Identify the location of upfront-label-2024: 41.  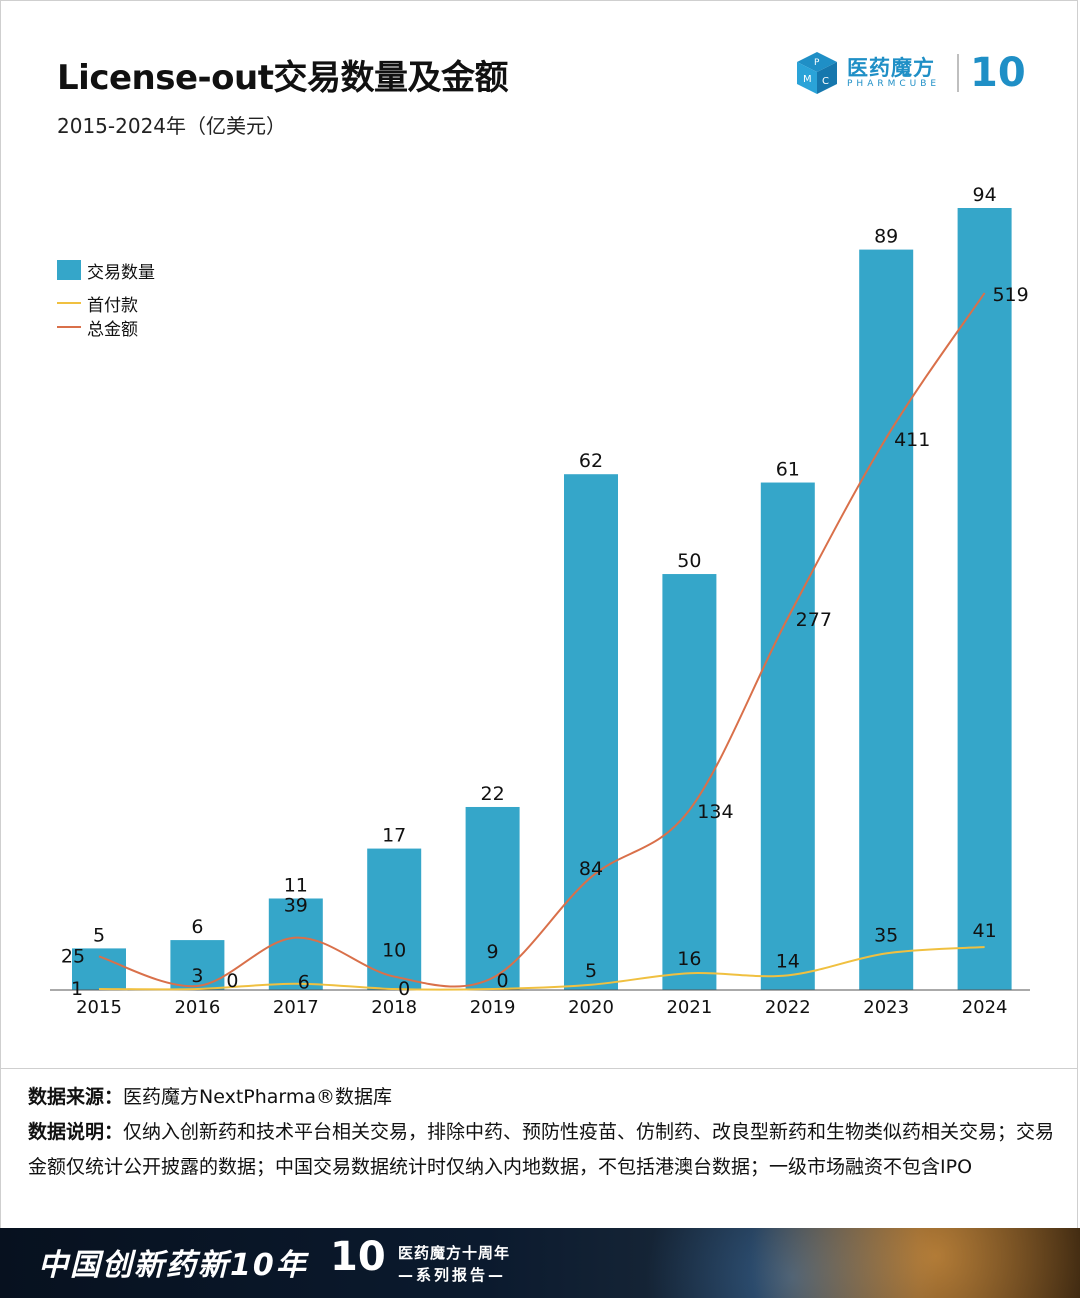
(985, 931).